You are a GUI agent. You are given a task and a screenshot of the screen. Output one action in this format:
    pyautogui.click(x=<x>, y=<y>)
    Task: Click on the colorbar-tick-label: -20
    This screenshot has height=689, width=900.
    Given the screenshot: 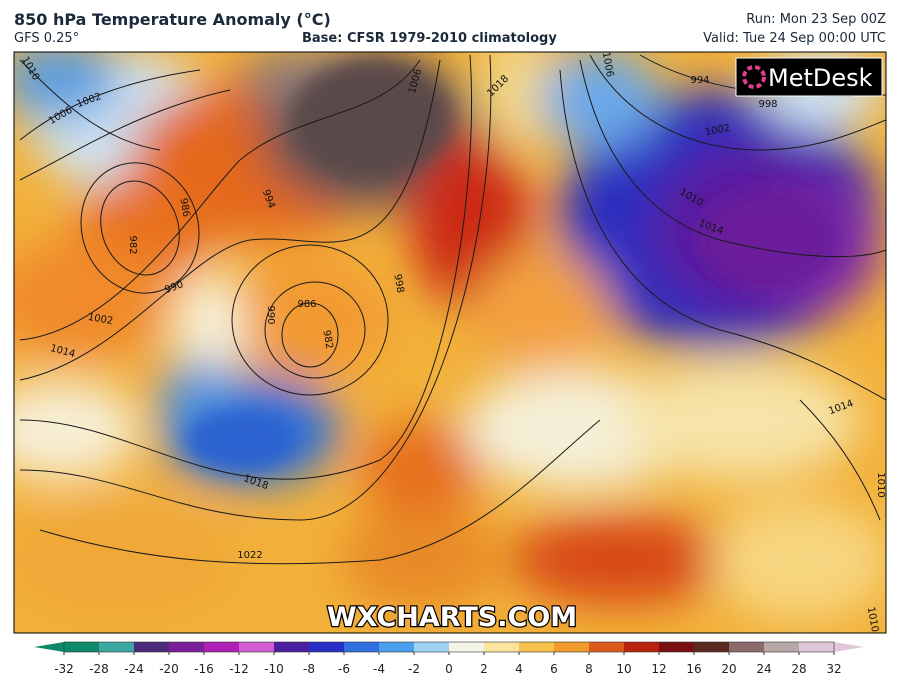 What is the action you would take?
    pyautogui.click(x=169, y=669)
    